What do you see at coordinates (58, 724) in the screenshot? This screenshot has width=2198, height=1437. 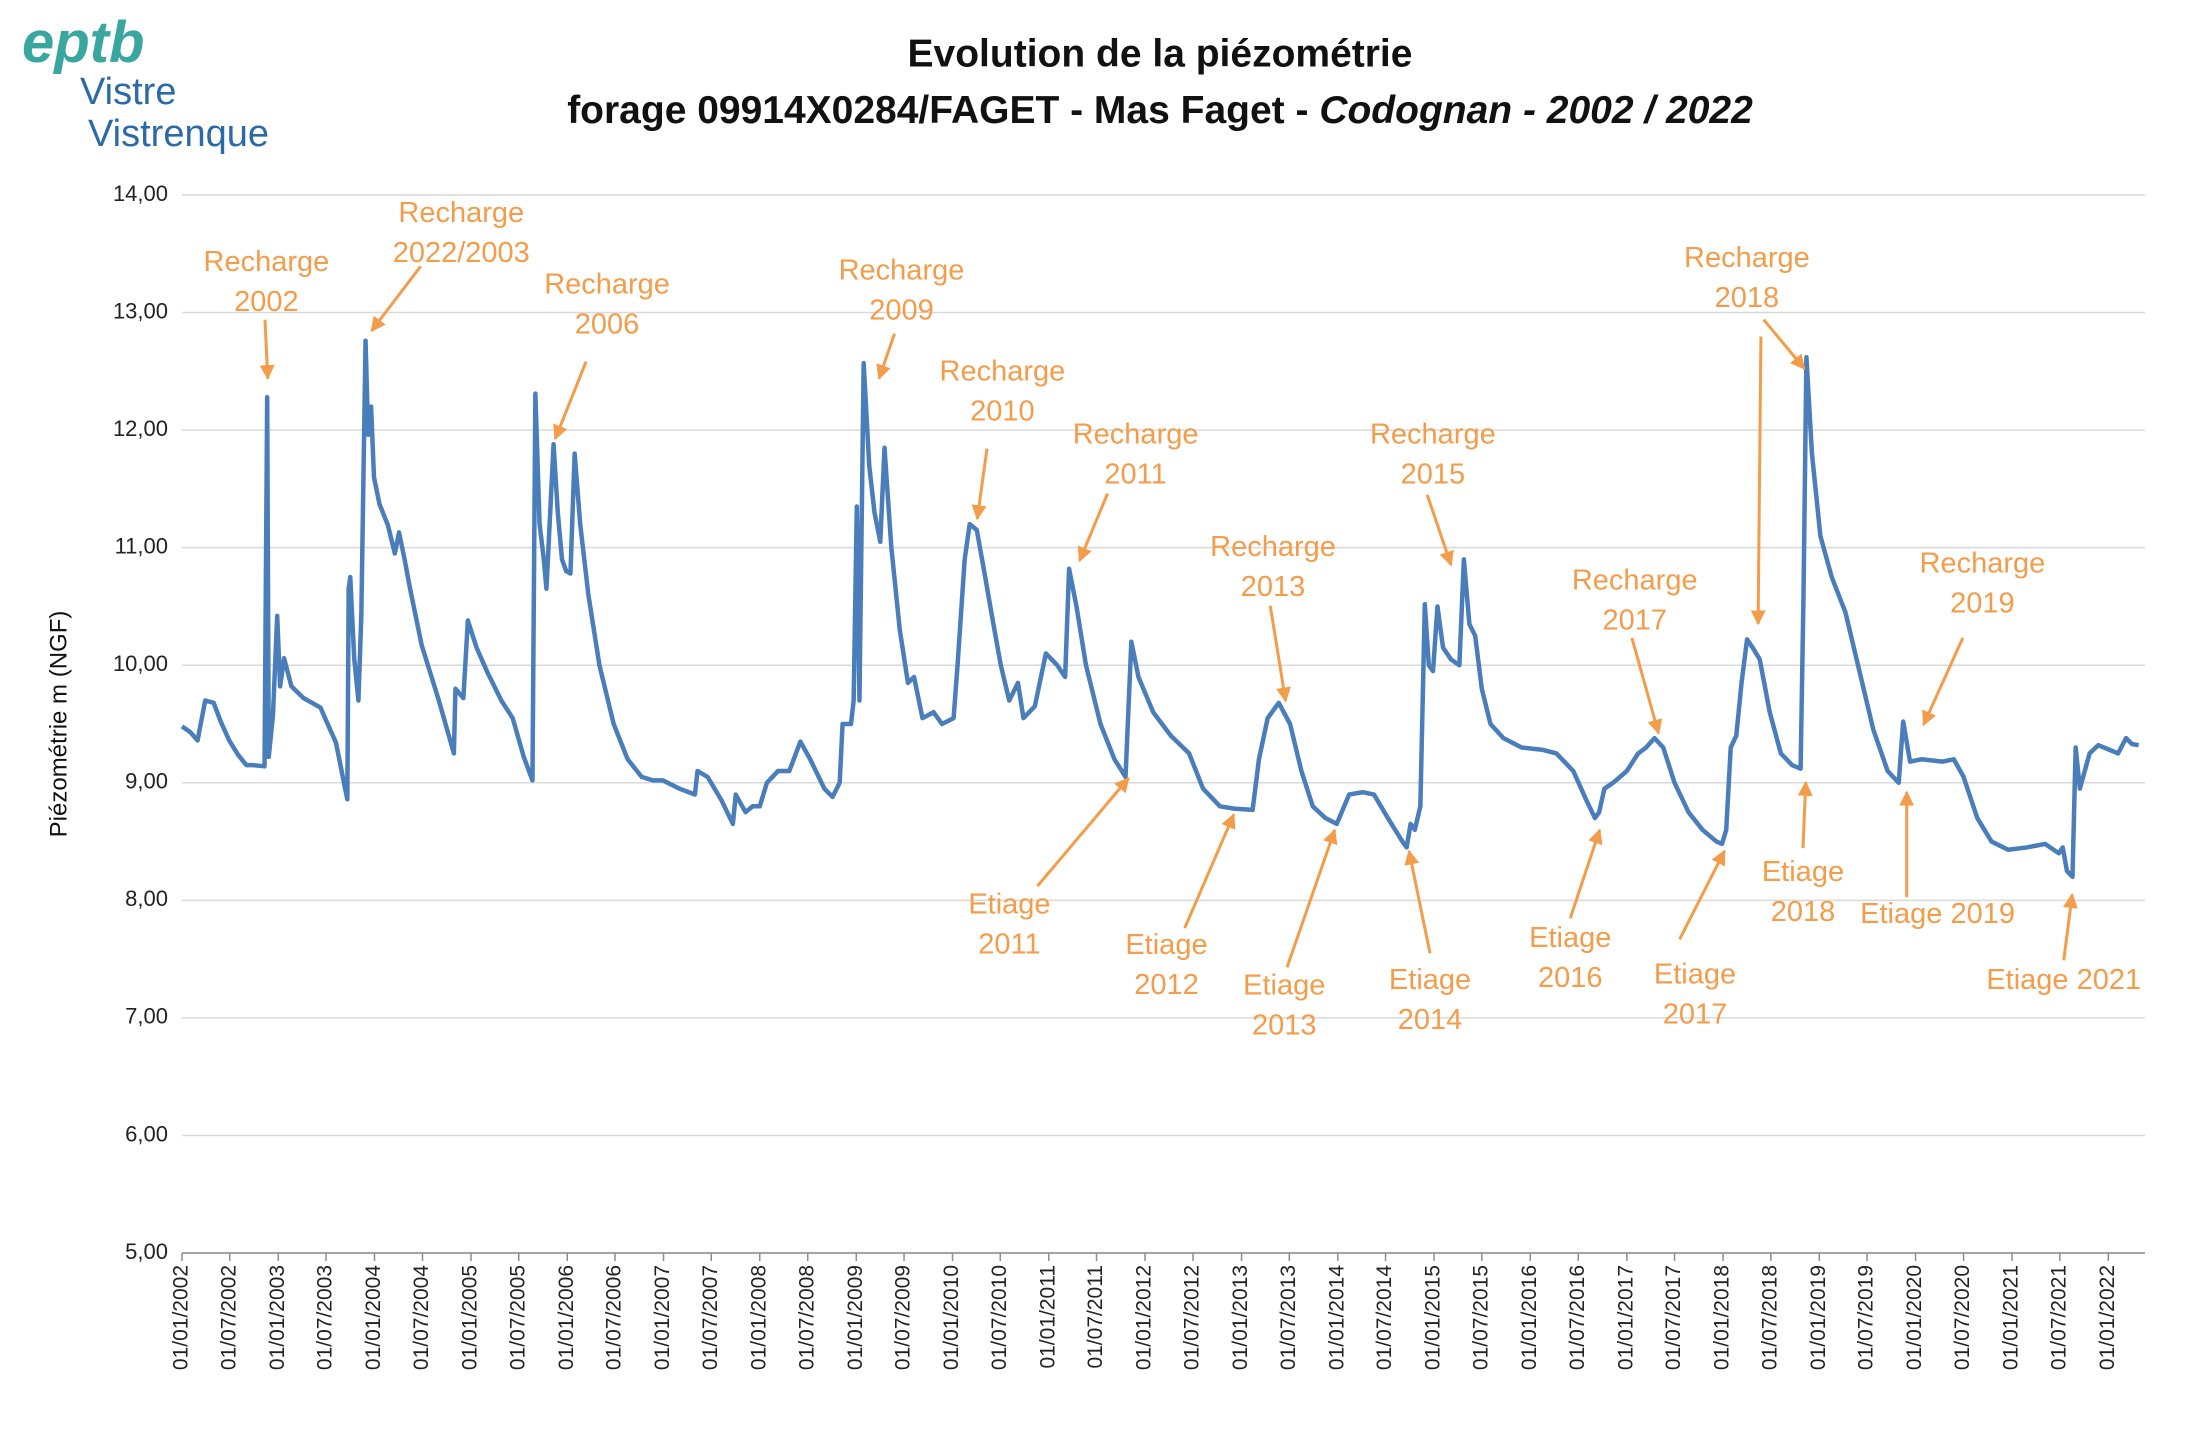 I see `y-axis-label: Piézométrie m (NGF)` at bounding box center [58, 724].